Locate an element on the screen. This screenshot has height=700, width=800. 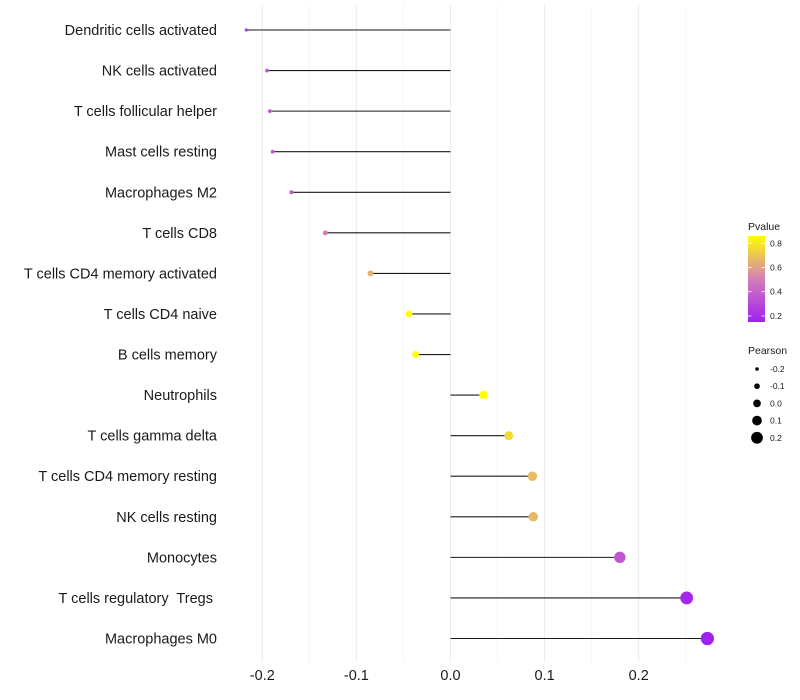
x-axis-tick-labels: -0.2 -0.1 0.0 0.1 0.2 is located at coordinates (449, 676).